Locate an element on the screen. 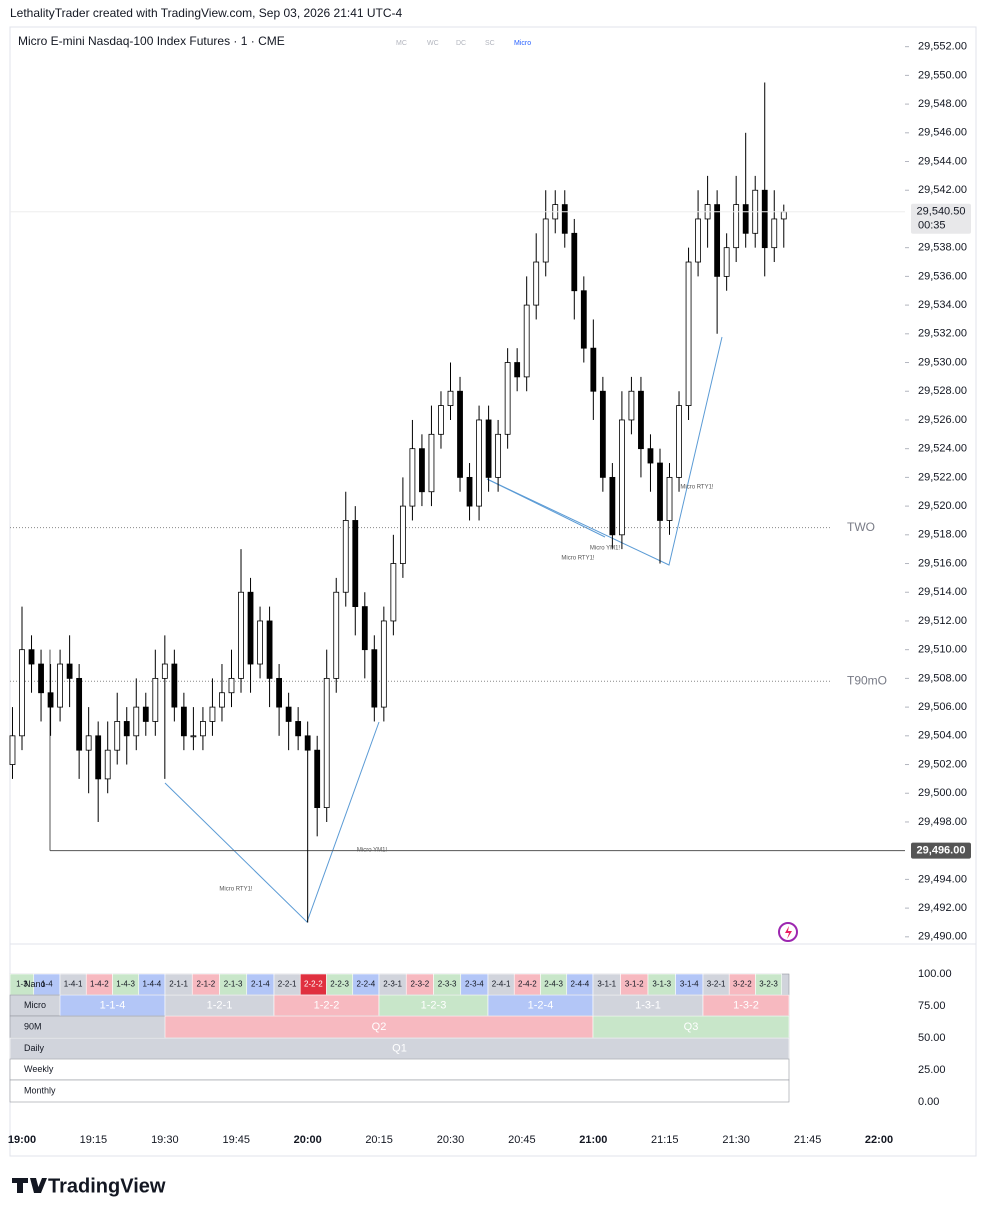  indicator-cell-label: 3-2-1 is located at coordinates (716, 984).